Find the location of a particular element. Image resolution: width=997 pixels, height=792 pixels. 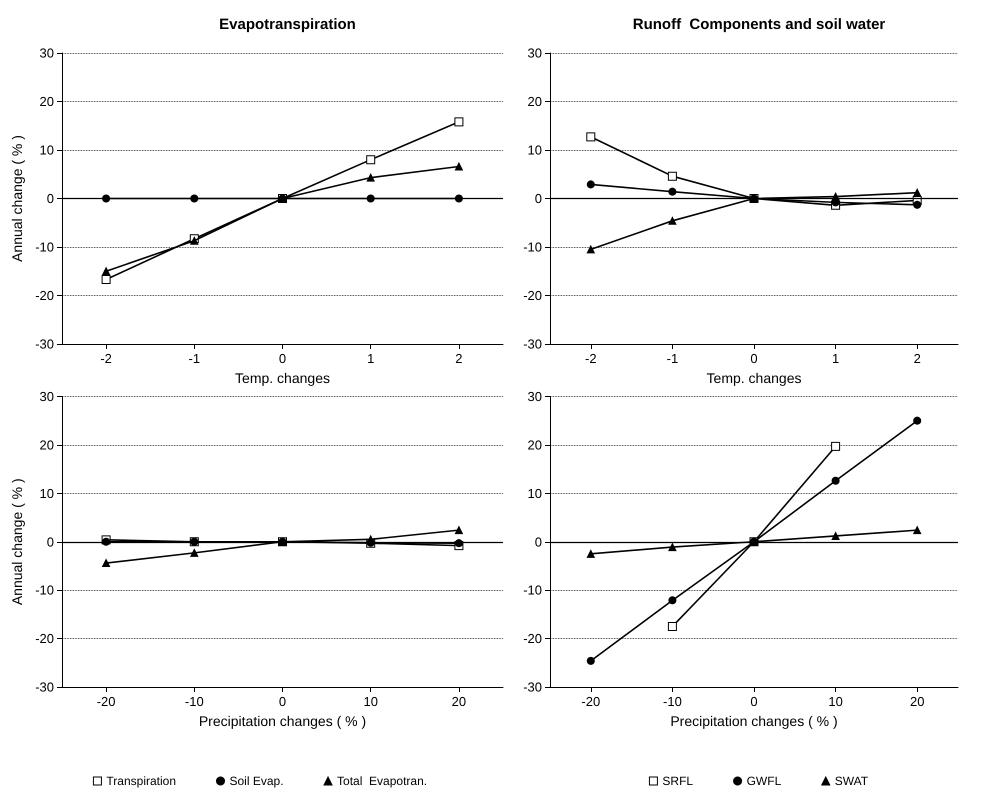

legend-label: SRFL is located at coordinates (678, 781).